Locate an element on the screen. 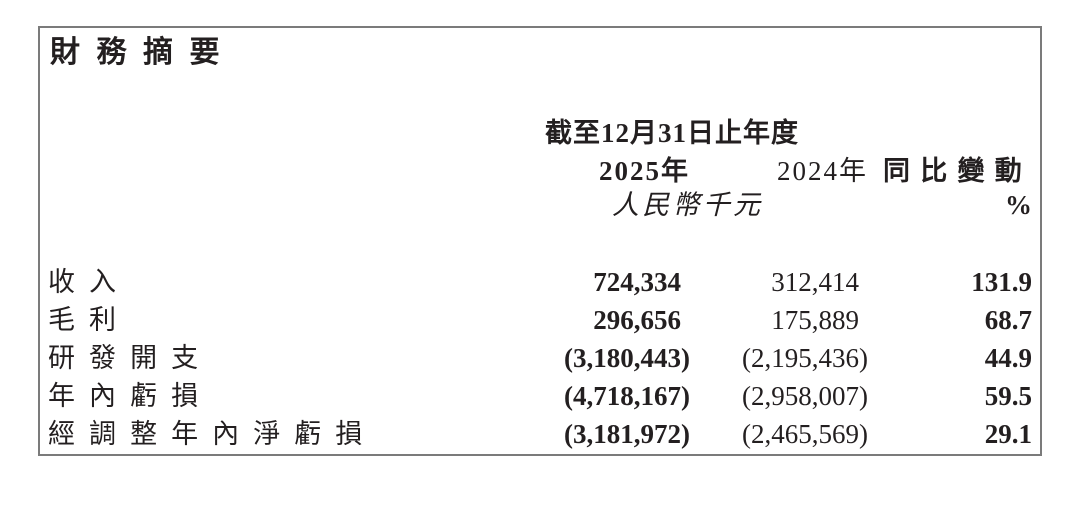 Image resolution: width=1080 pixels, height=519 pixels. currency-unit-label: 人民幣千元 is located at coordinates (688, 205).